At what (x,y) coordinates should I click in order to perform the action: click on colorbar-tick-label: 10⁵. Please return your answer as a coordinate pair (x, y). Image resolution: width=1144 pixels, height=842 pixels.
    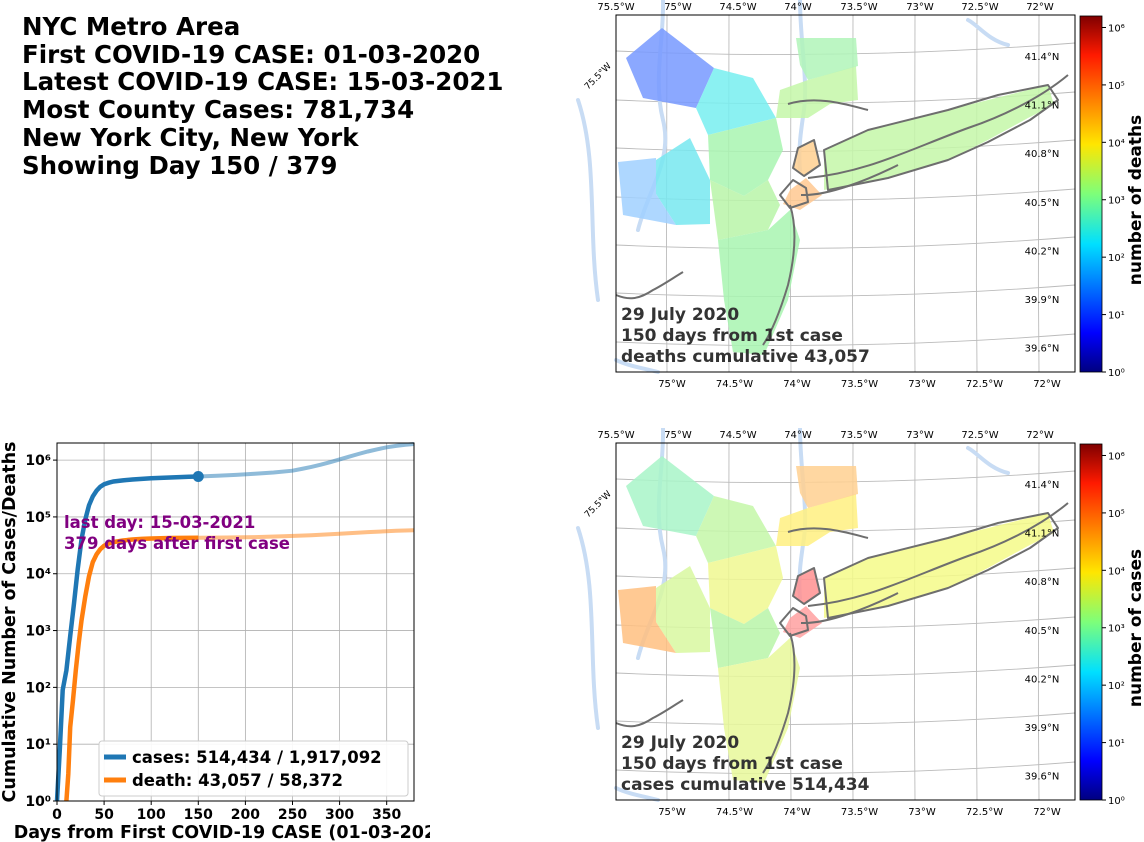
    Looking at the image, I should click on (1116, 514).